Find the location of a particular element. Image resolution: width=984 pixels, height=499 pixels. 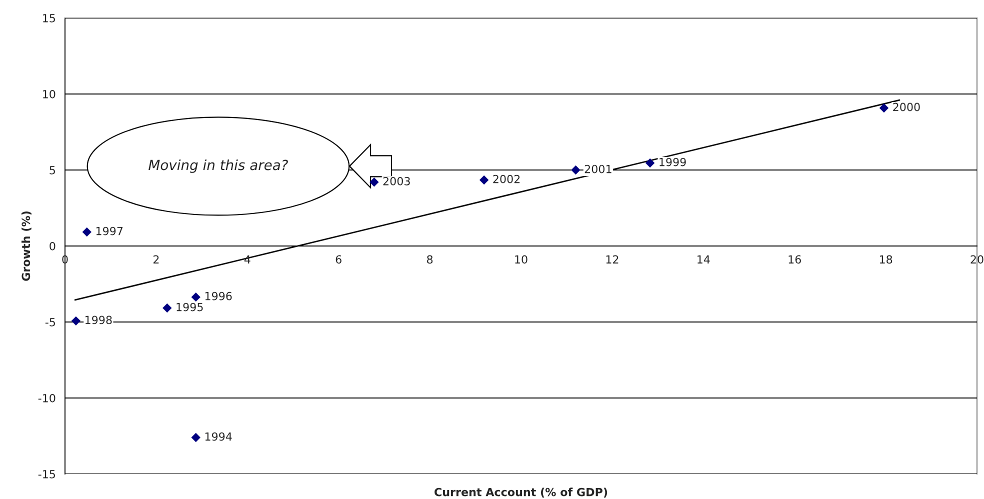

x-tick-label: 6 is located at coordinates (339, 259).